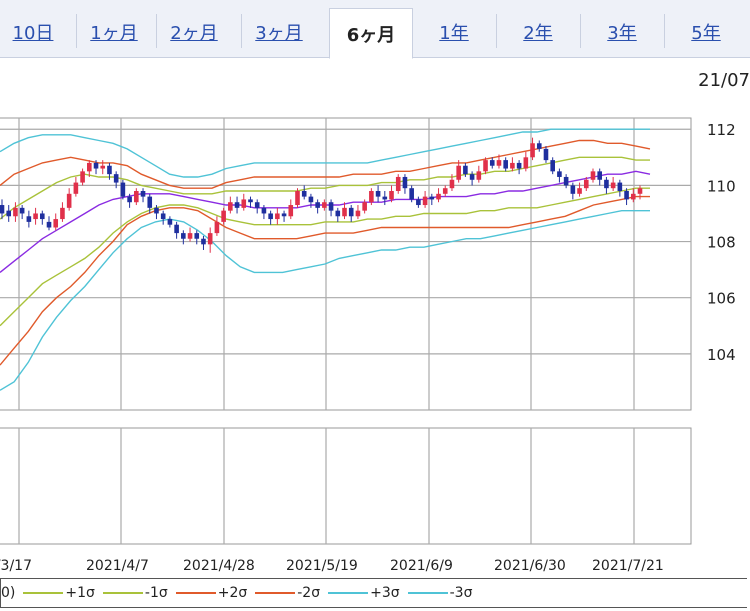 The height and width of the screenshot is (611, 750). Describe the element at coordinates (325, 153) in the screenshot. I see `band-plus3` at that location.